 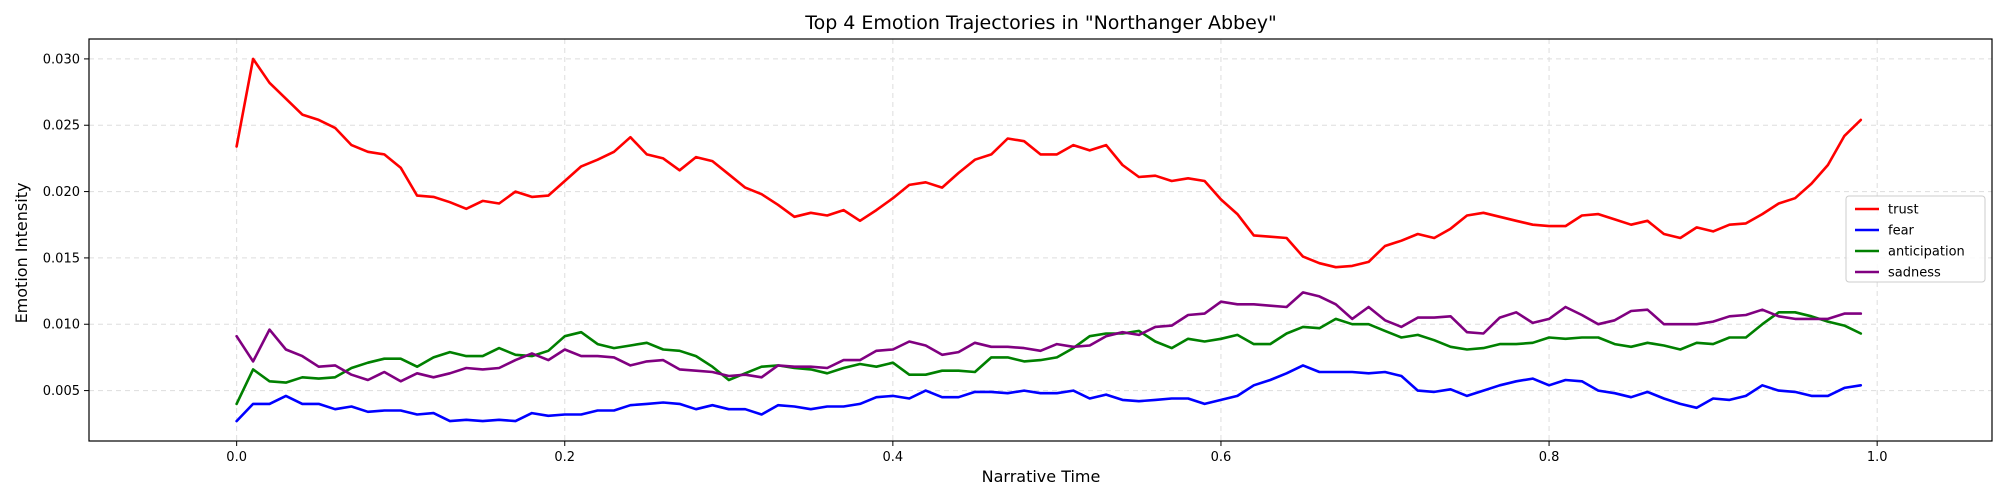 I want to click on x-tick-label: 0.8, so click(x=1549, y=457).